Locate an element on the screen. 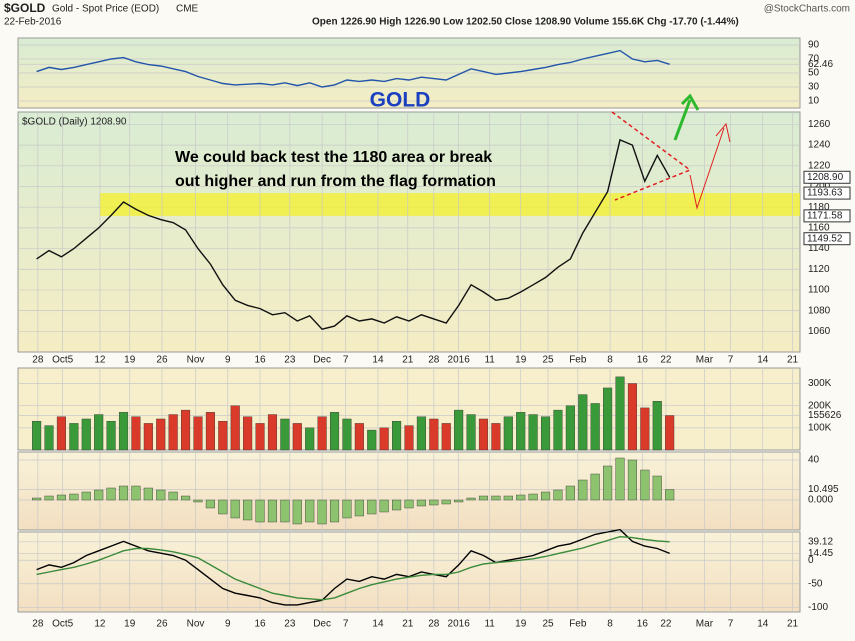 The width and height of the screenshot is (855, 641). y-tick-label: 14.45 is located at coordinates (820, 553).